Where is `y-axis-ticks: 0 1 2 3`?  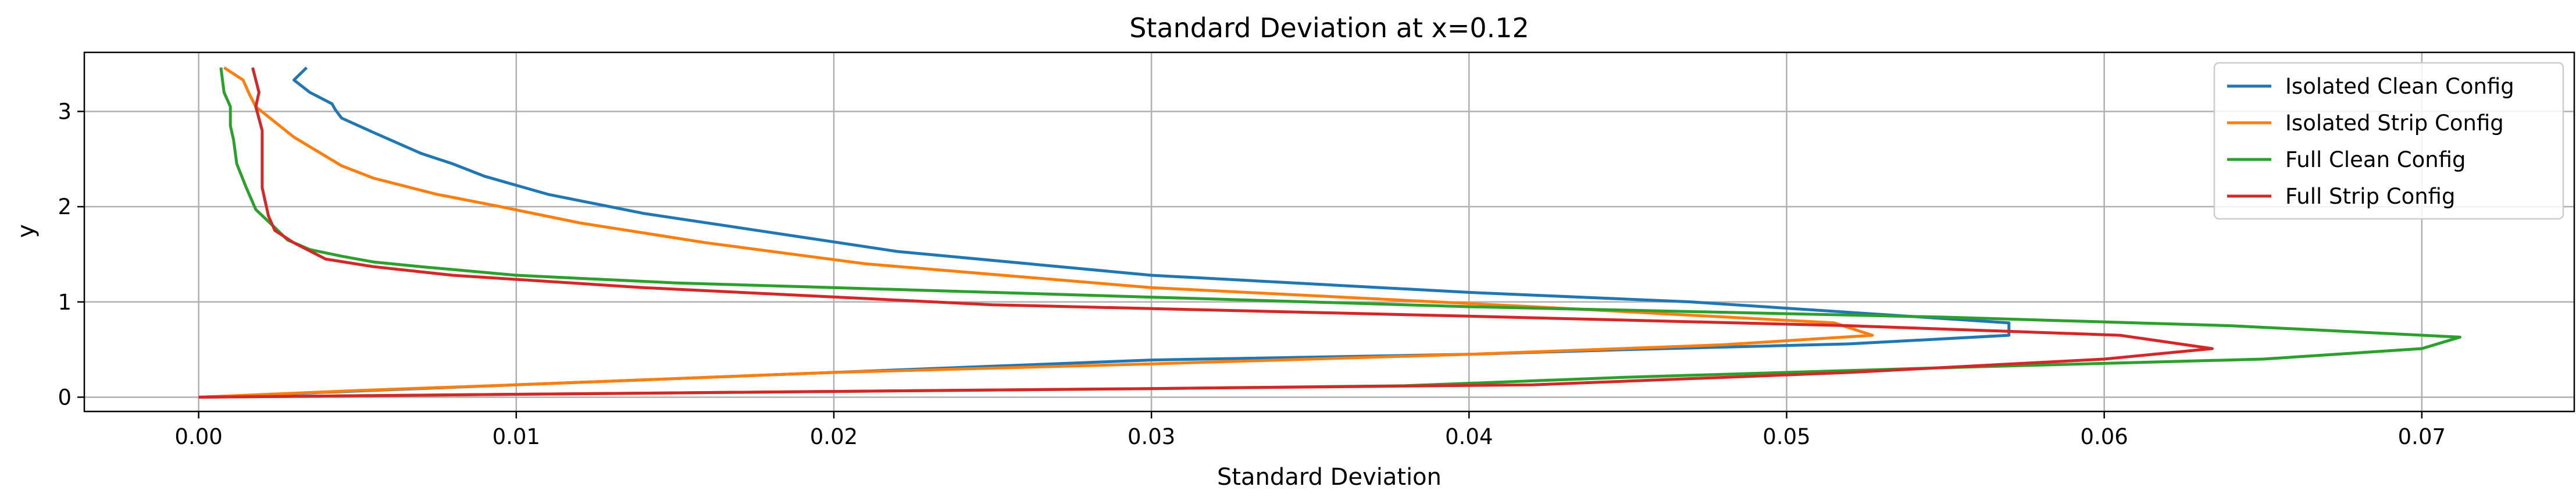
y-axis-ticks: 0 1 2 3 is located at coordinates (71, 254).